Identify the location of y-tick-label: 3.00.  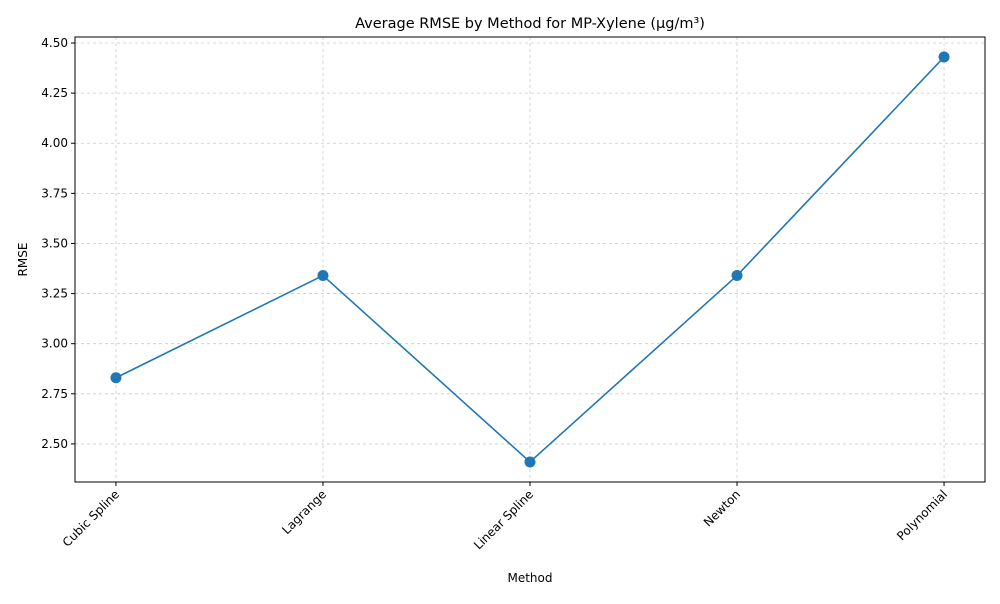
(54, 344).